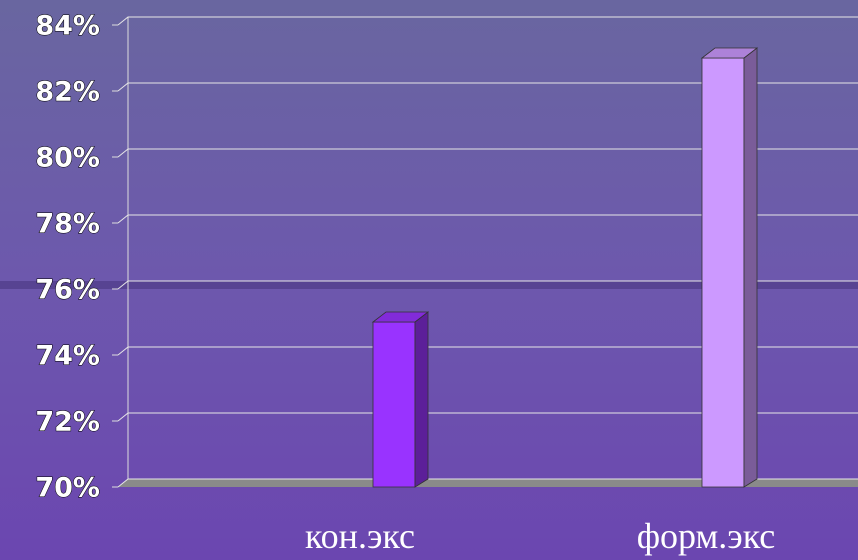 This screenshot has width=858, height=560. I want to click on y-tick-label: 82%, so click(67, 92).